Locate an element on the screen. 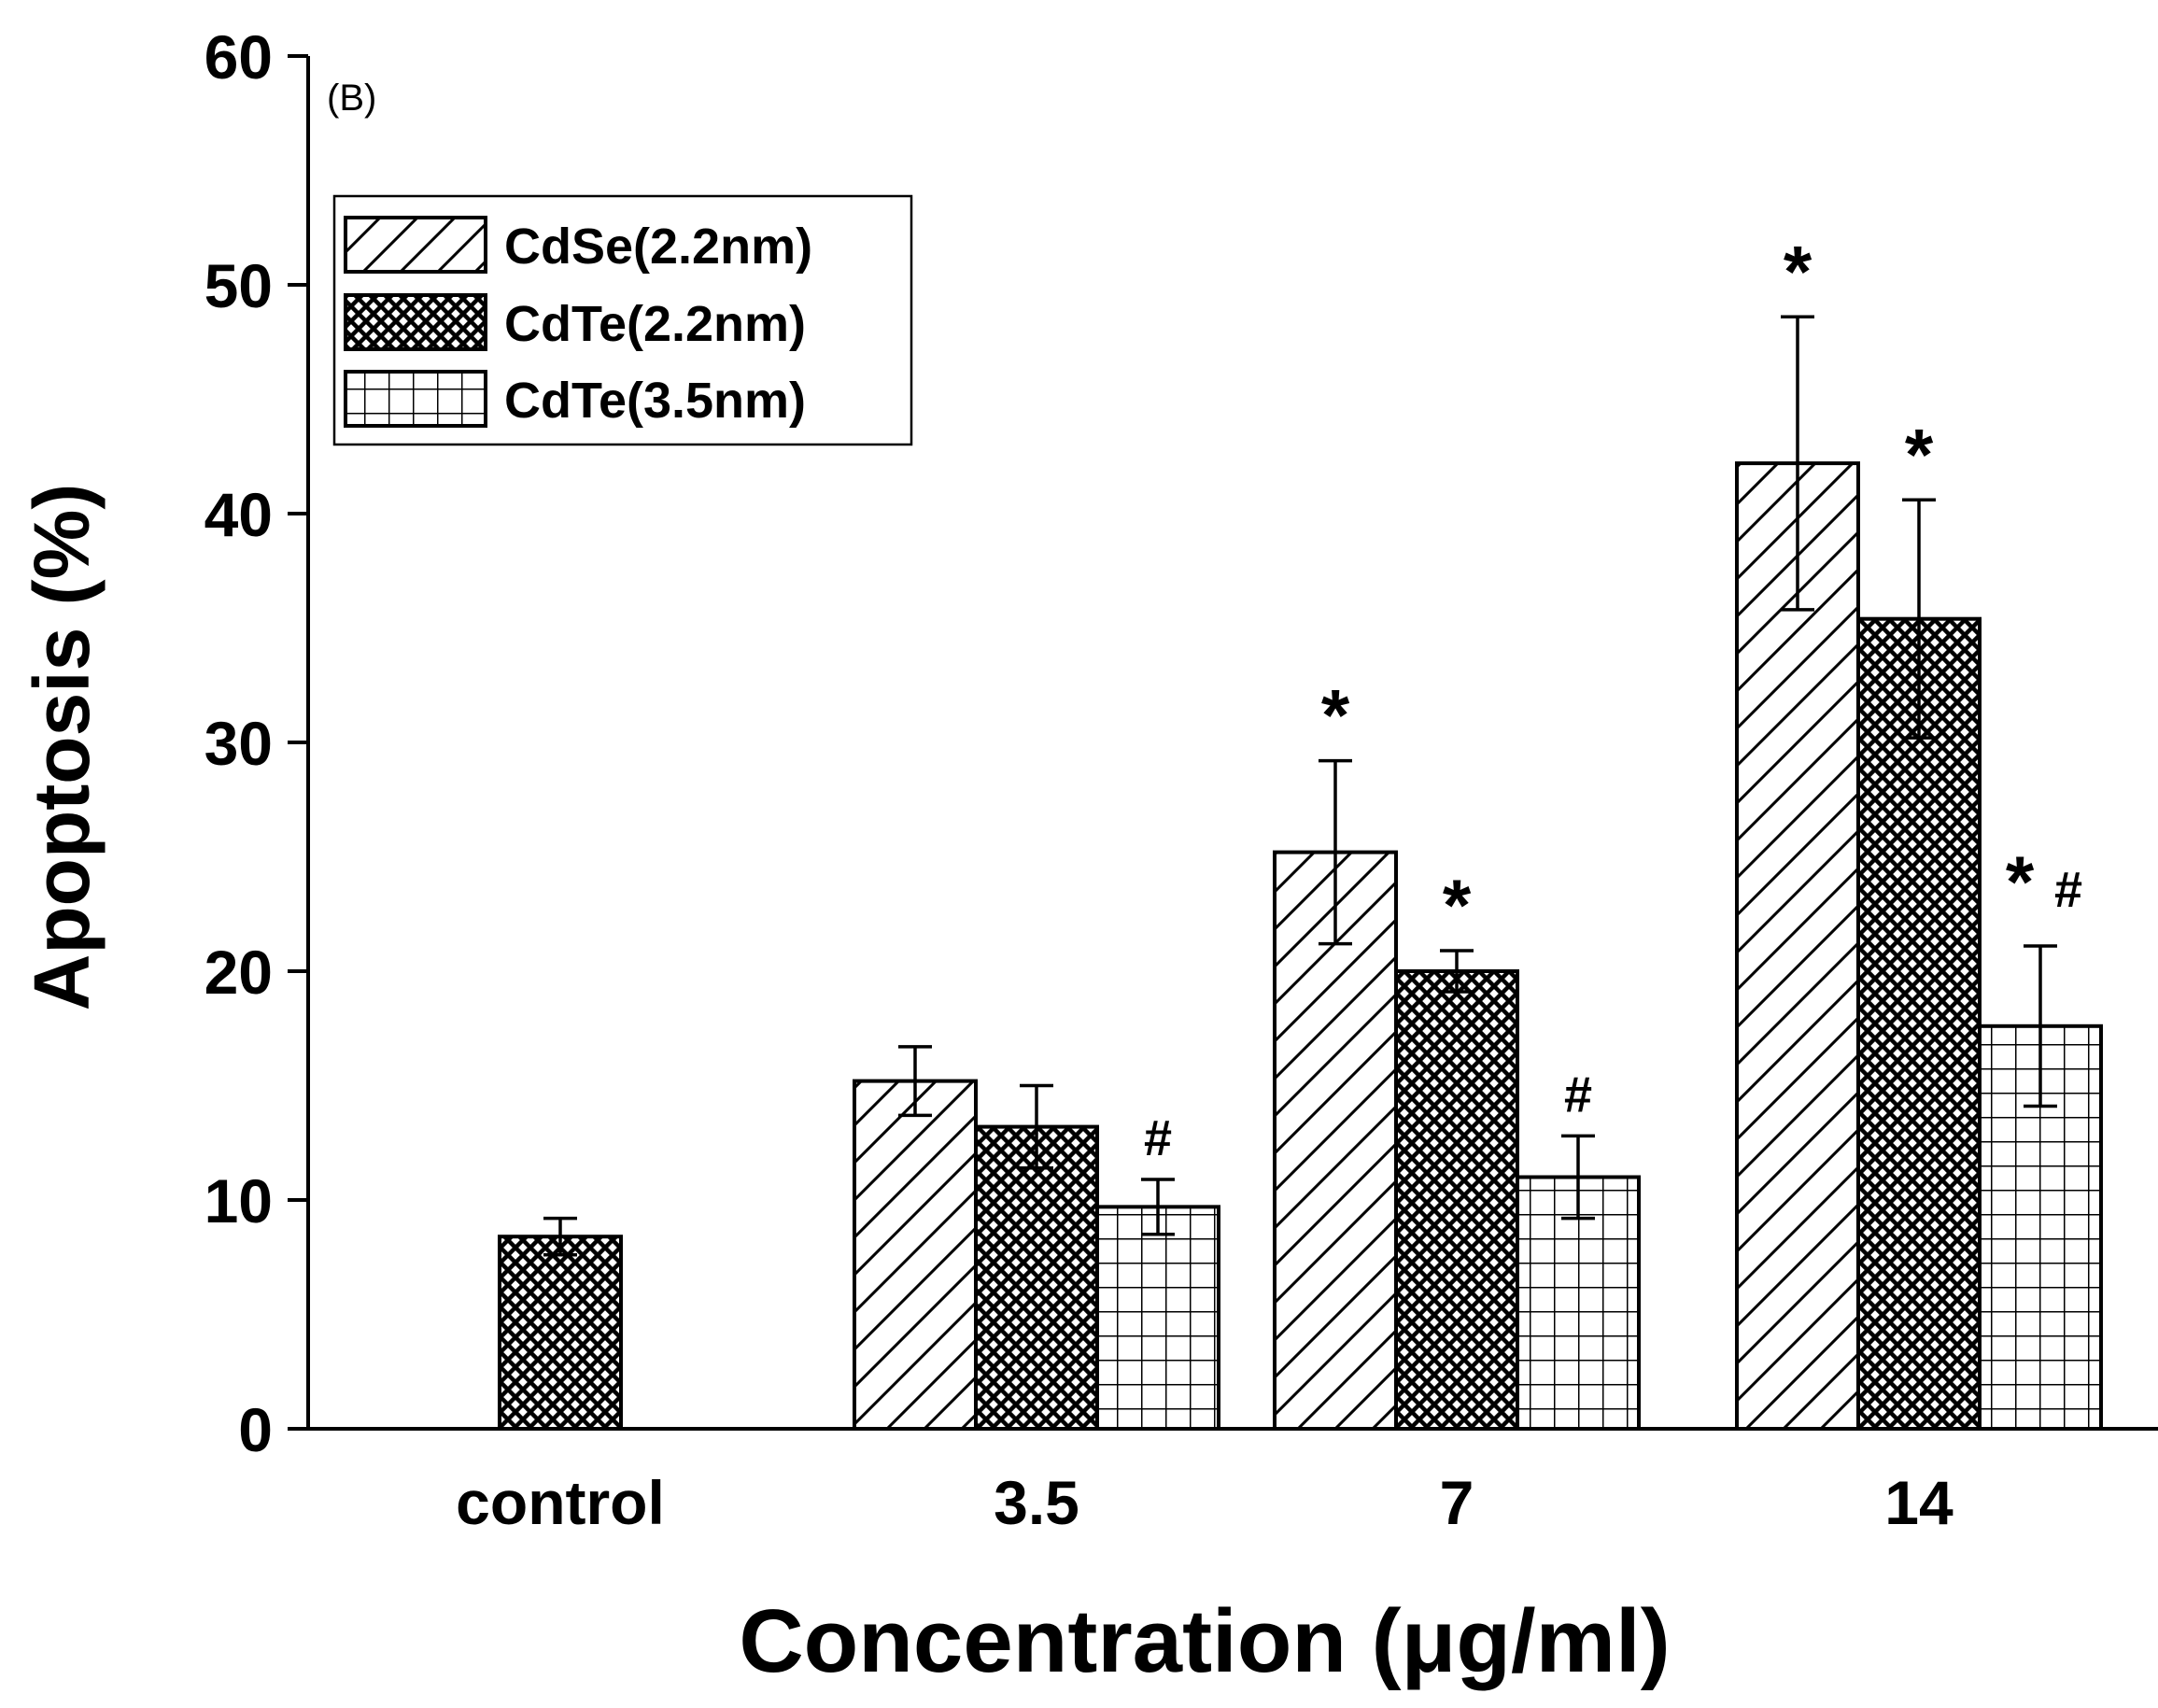 The image size is (2158, 1708). y-tick-label: 50 is located at coordinates (239, 285).